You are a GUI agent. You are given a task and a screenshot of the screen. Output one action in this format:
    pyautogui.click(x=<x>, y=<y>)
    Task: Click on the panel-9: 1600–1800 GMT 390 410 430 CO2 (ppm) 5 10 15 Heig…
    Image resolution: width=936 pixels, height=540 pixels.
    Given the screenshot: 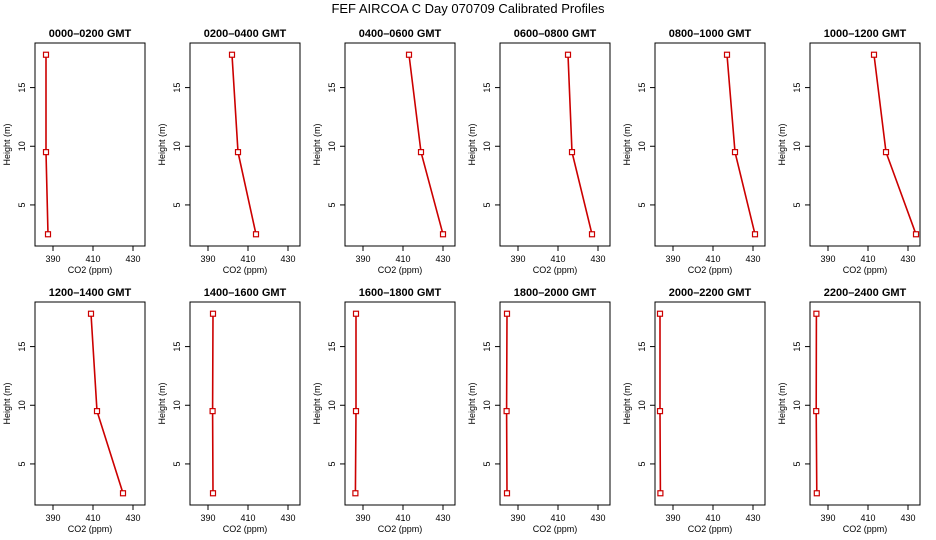 What is the action you would take?
    pyautogui.click(x=384, y=410)
    